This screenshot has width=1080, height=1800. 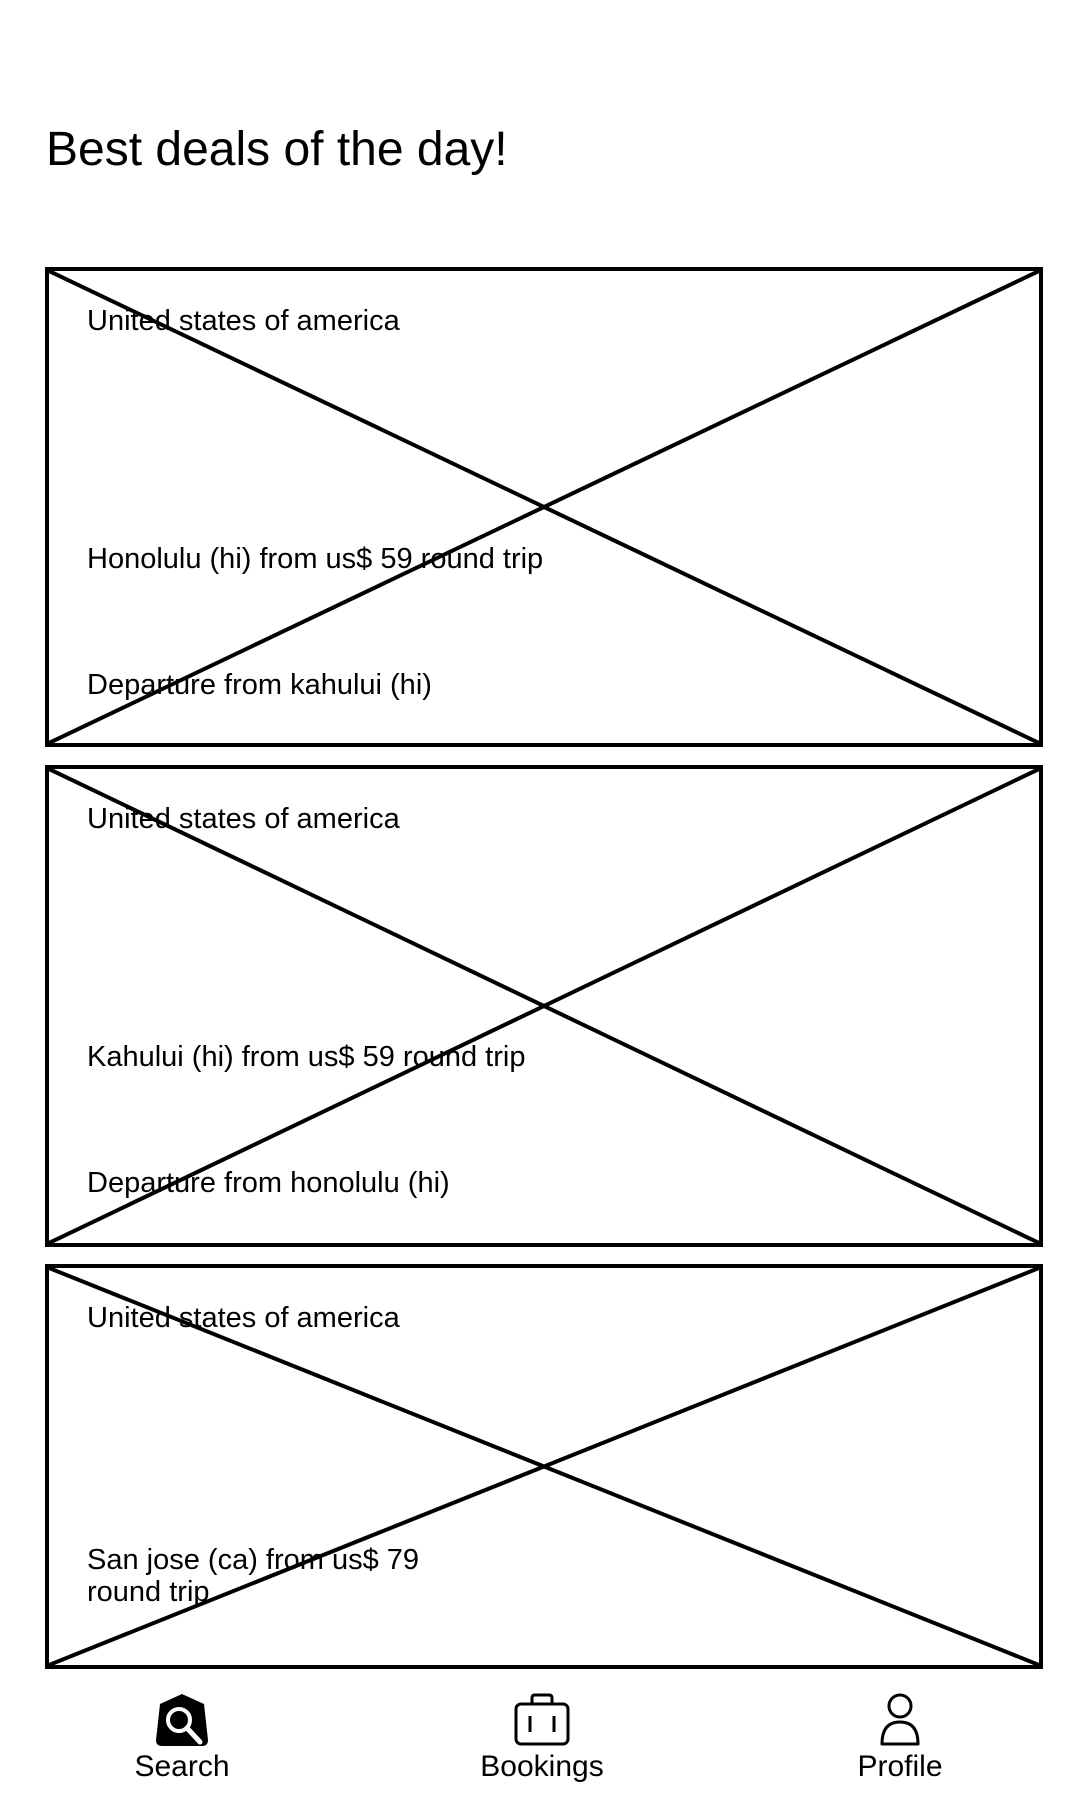 What do you see at coordinates (900, 1719) in the screenshot?
I see `person-icon` at bounding box center [900, 1719].